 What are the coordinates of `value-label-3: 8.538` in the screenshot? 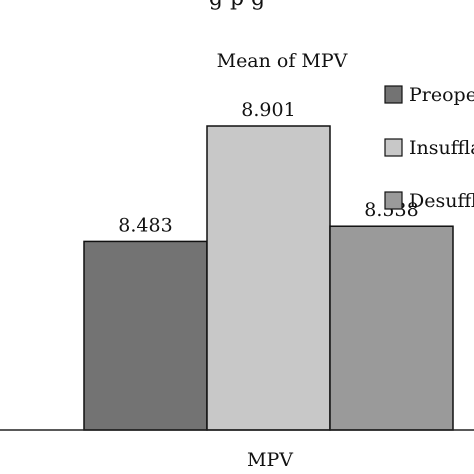 It's located at (391, 210).